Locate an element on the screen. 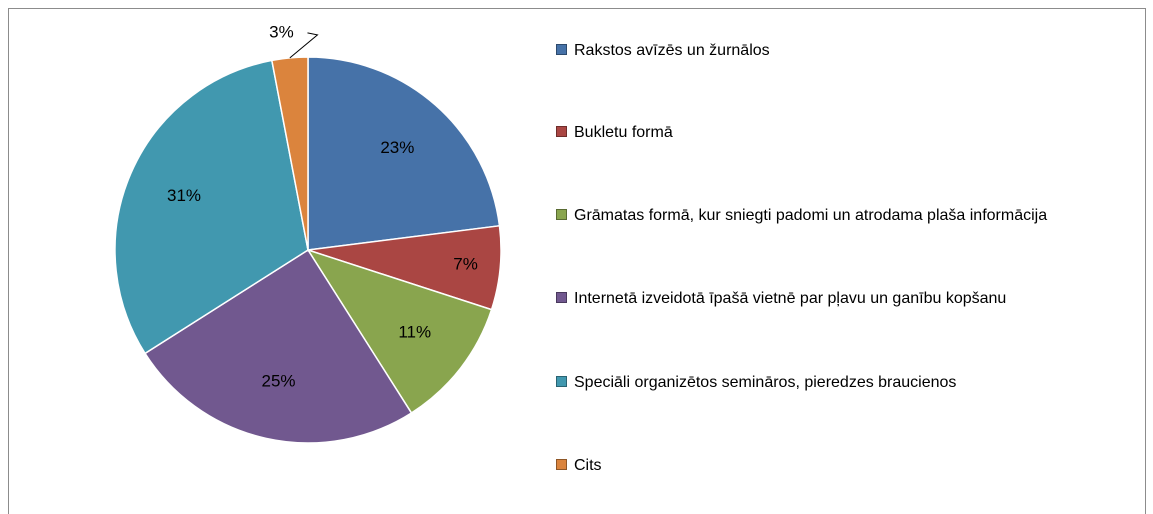 The width and height of the screenshot is (1153, 514). legend-label: Cits is located at coordinates (588, 465).